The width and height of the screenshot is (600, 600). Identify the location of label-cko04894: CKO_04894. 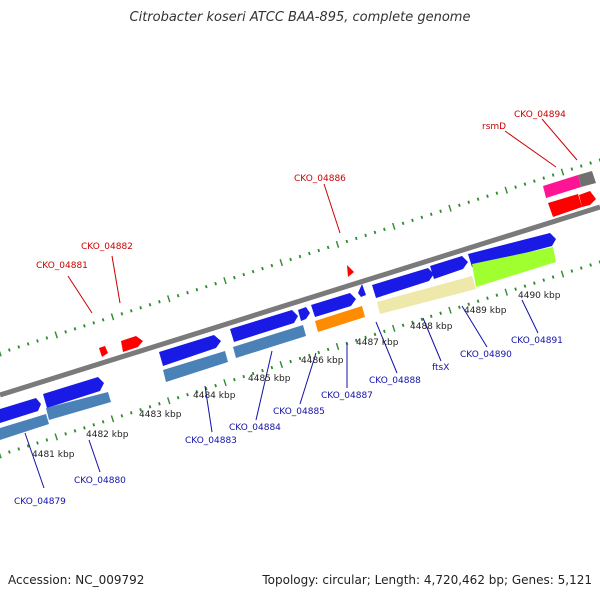
(540, 115).